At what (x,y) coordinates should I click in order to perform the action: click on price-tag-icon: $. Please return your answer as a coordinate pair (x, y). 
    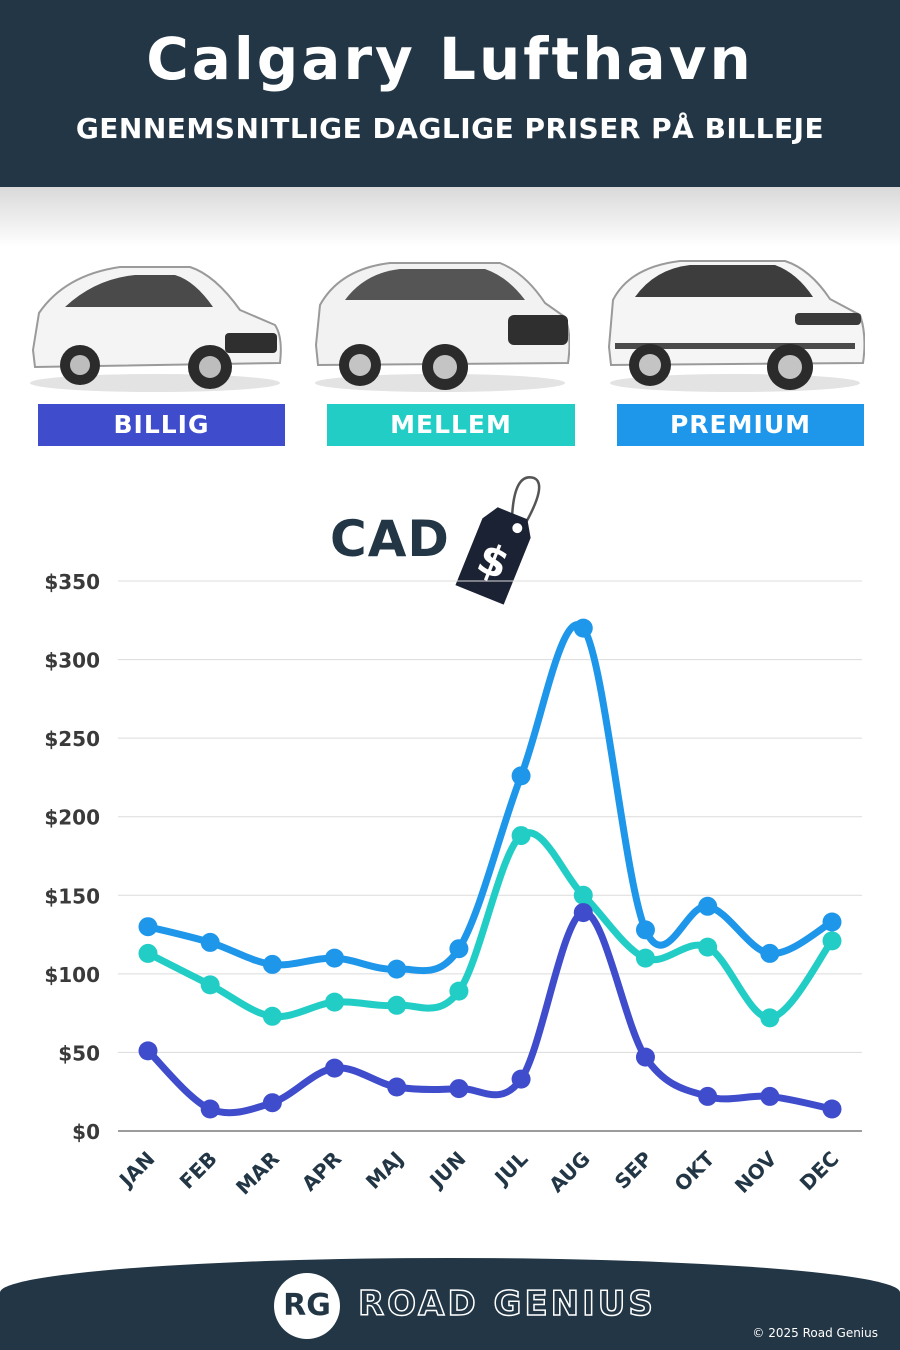
    Looking at the image, I should click on (498, 540).